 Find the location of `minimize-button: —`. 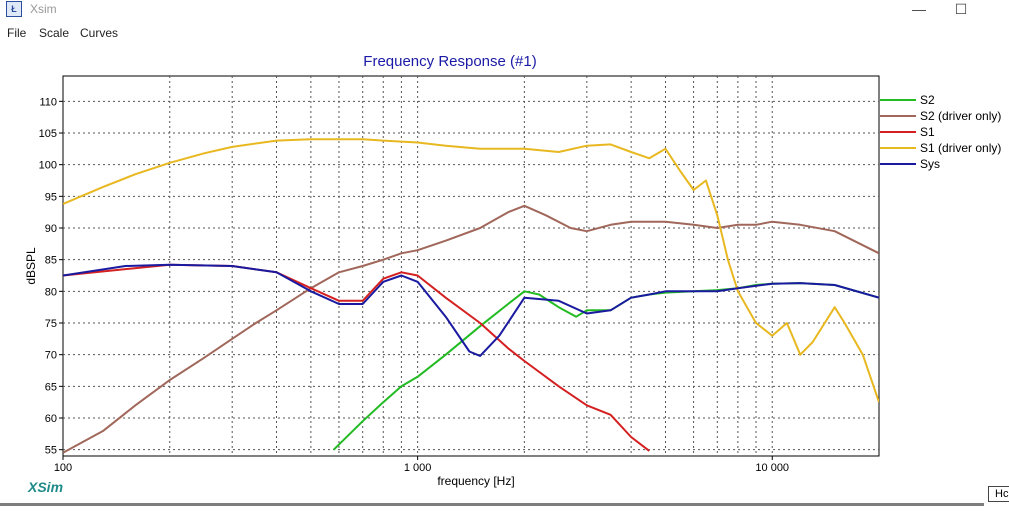

minimize-button: — is located at coordinates (919, 9).